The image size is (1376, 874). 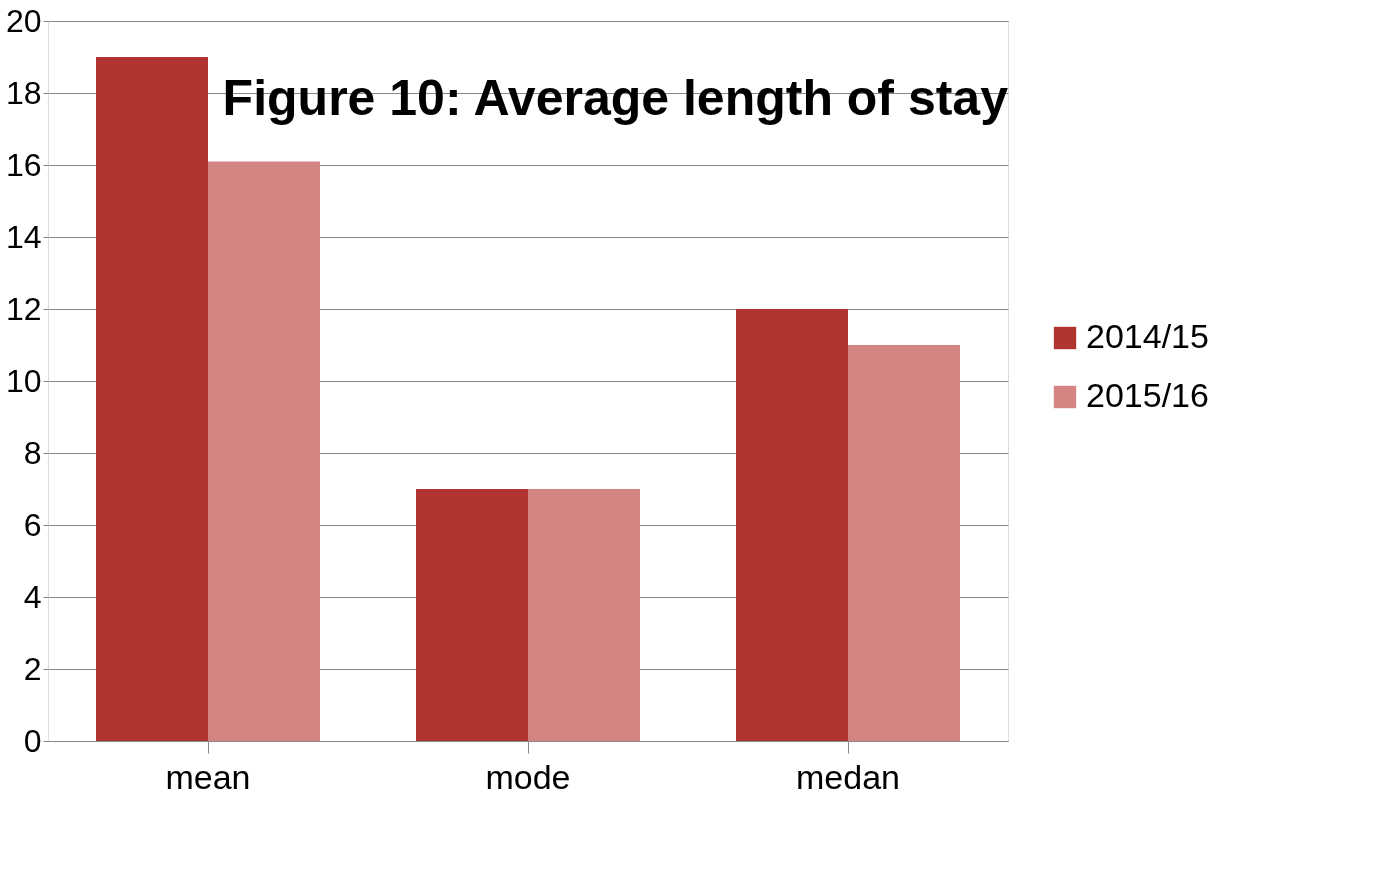 I want to click on text: Figure 10: Average length of stay, so click(x=615, y=98).